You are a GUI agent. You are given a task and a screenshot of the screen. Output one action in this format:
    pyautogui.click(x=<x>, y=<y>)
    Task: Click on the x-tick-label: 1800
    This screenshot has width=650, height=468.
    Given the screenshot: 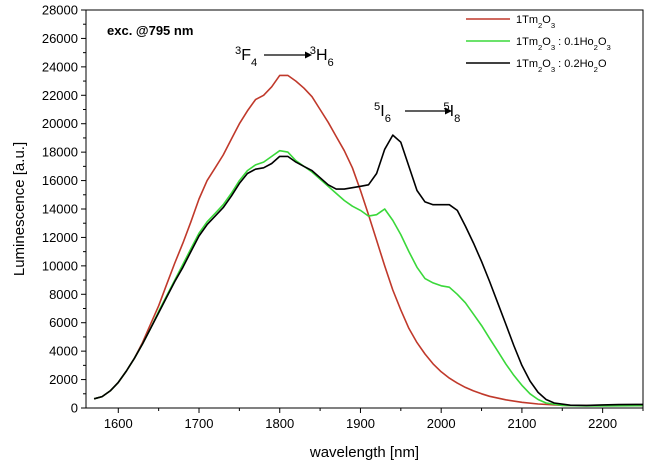 What is the action you would take?
    pyautogui.click(x=279, y=423)
    